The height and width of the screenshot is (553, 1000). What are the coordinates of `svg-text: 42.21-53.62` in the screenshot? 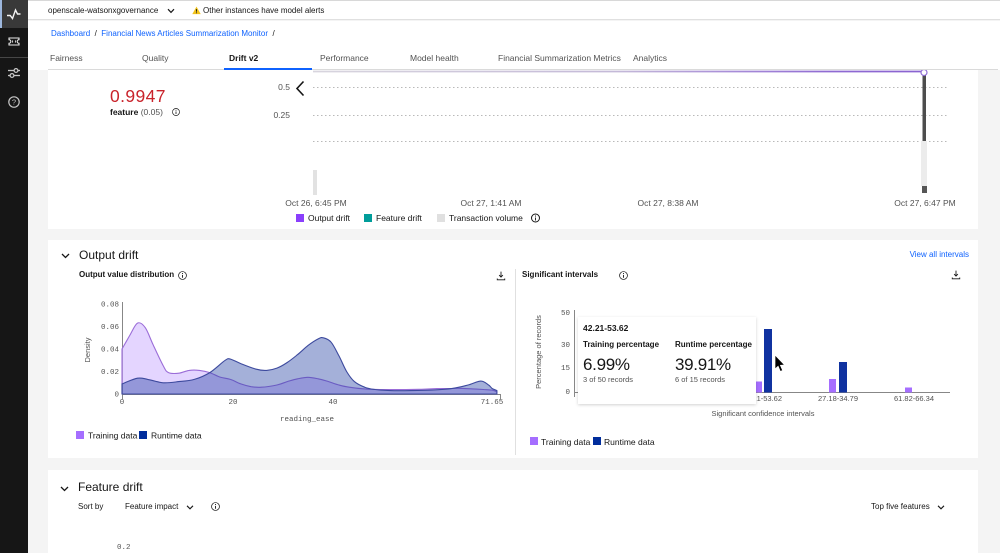 It's located at (762, 398).